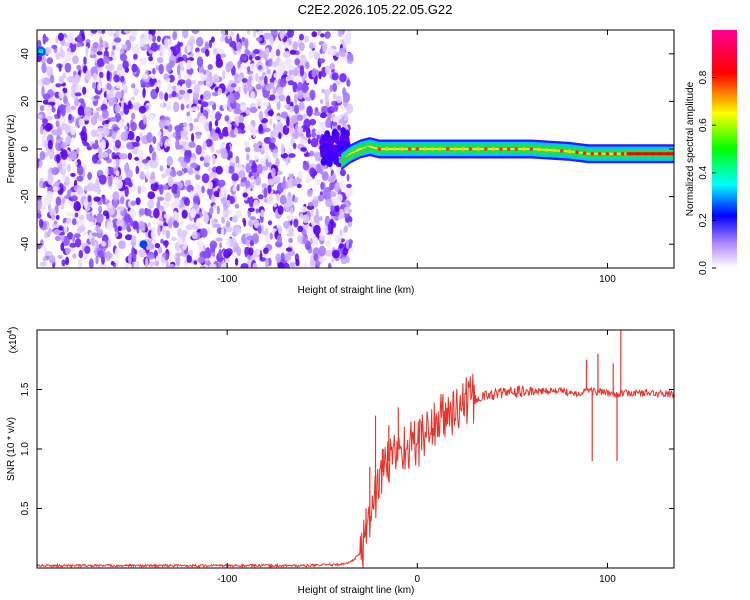 The height and width of the screenshot is (600, 750). What do you see at coordinates (501, 149) in the screenshot?
I see `track-dot` at bounding box center [501, 149].